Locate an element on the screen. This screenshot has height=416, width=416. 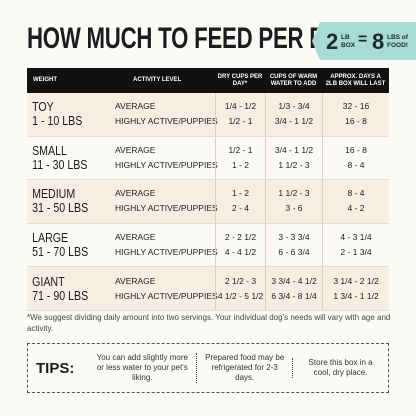
weight-range: 31 - 50 LBS is located at coordinates (60, 208).